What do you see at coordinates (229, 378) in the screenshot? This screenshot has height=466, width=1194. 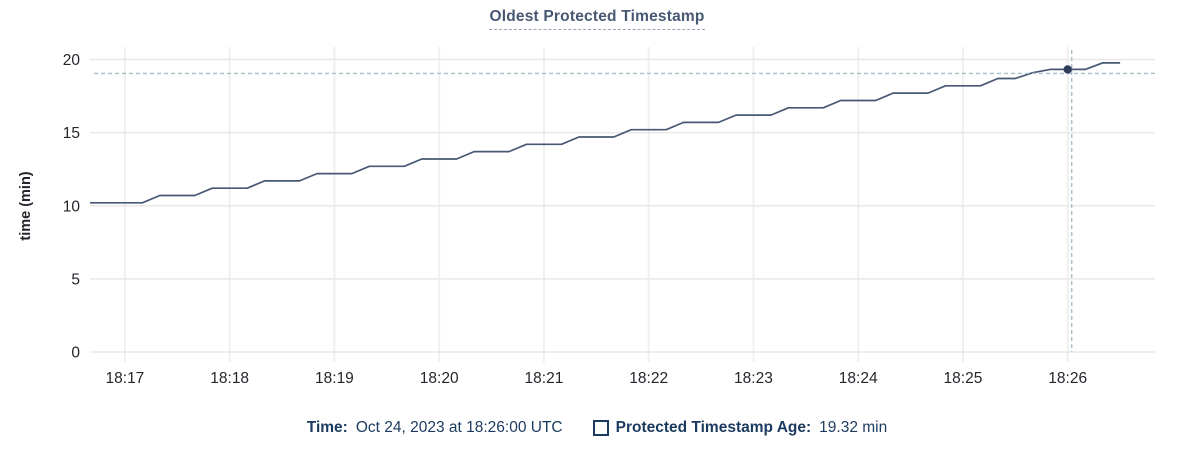 I see `x-tick-label: 18:18` at bounding box center [229, 378].